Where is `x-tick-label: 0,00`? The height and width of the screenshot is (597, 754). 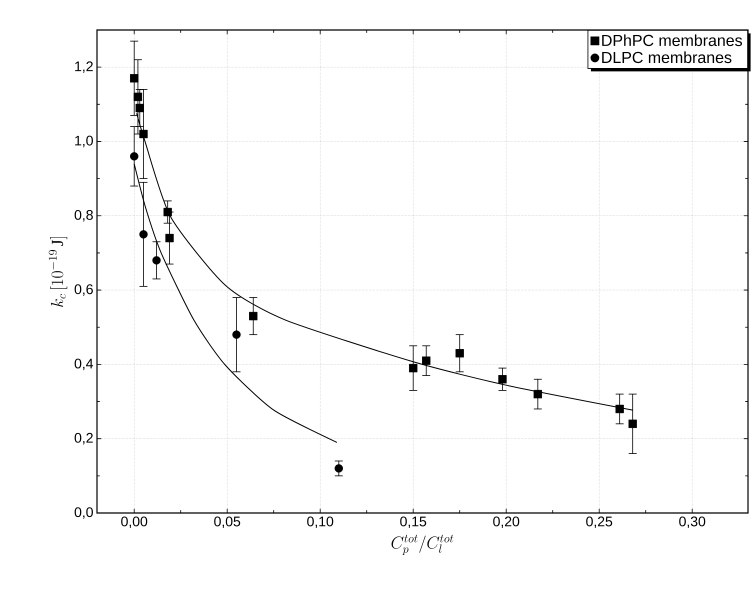
x-tick-label: 0,00 is located at coordinates (134, 522).